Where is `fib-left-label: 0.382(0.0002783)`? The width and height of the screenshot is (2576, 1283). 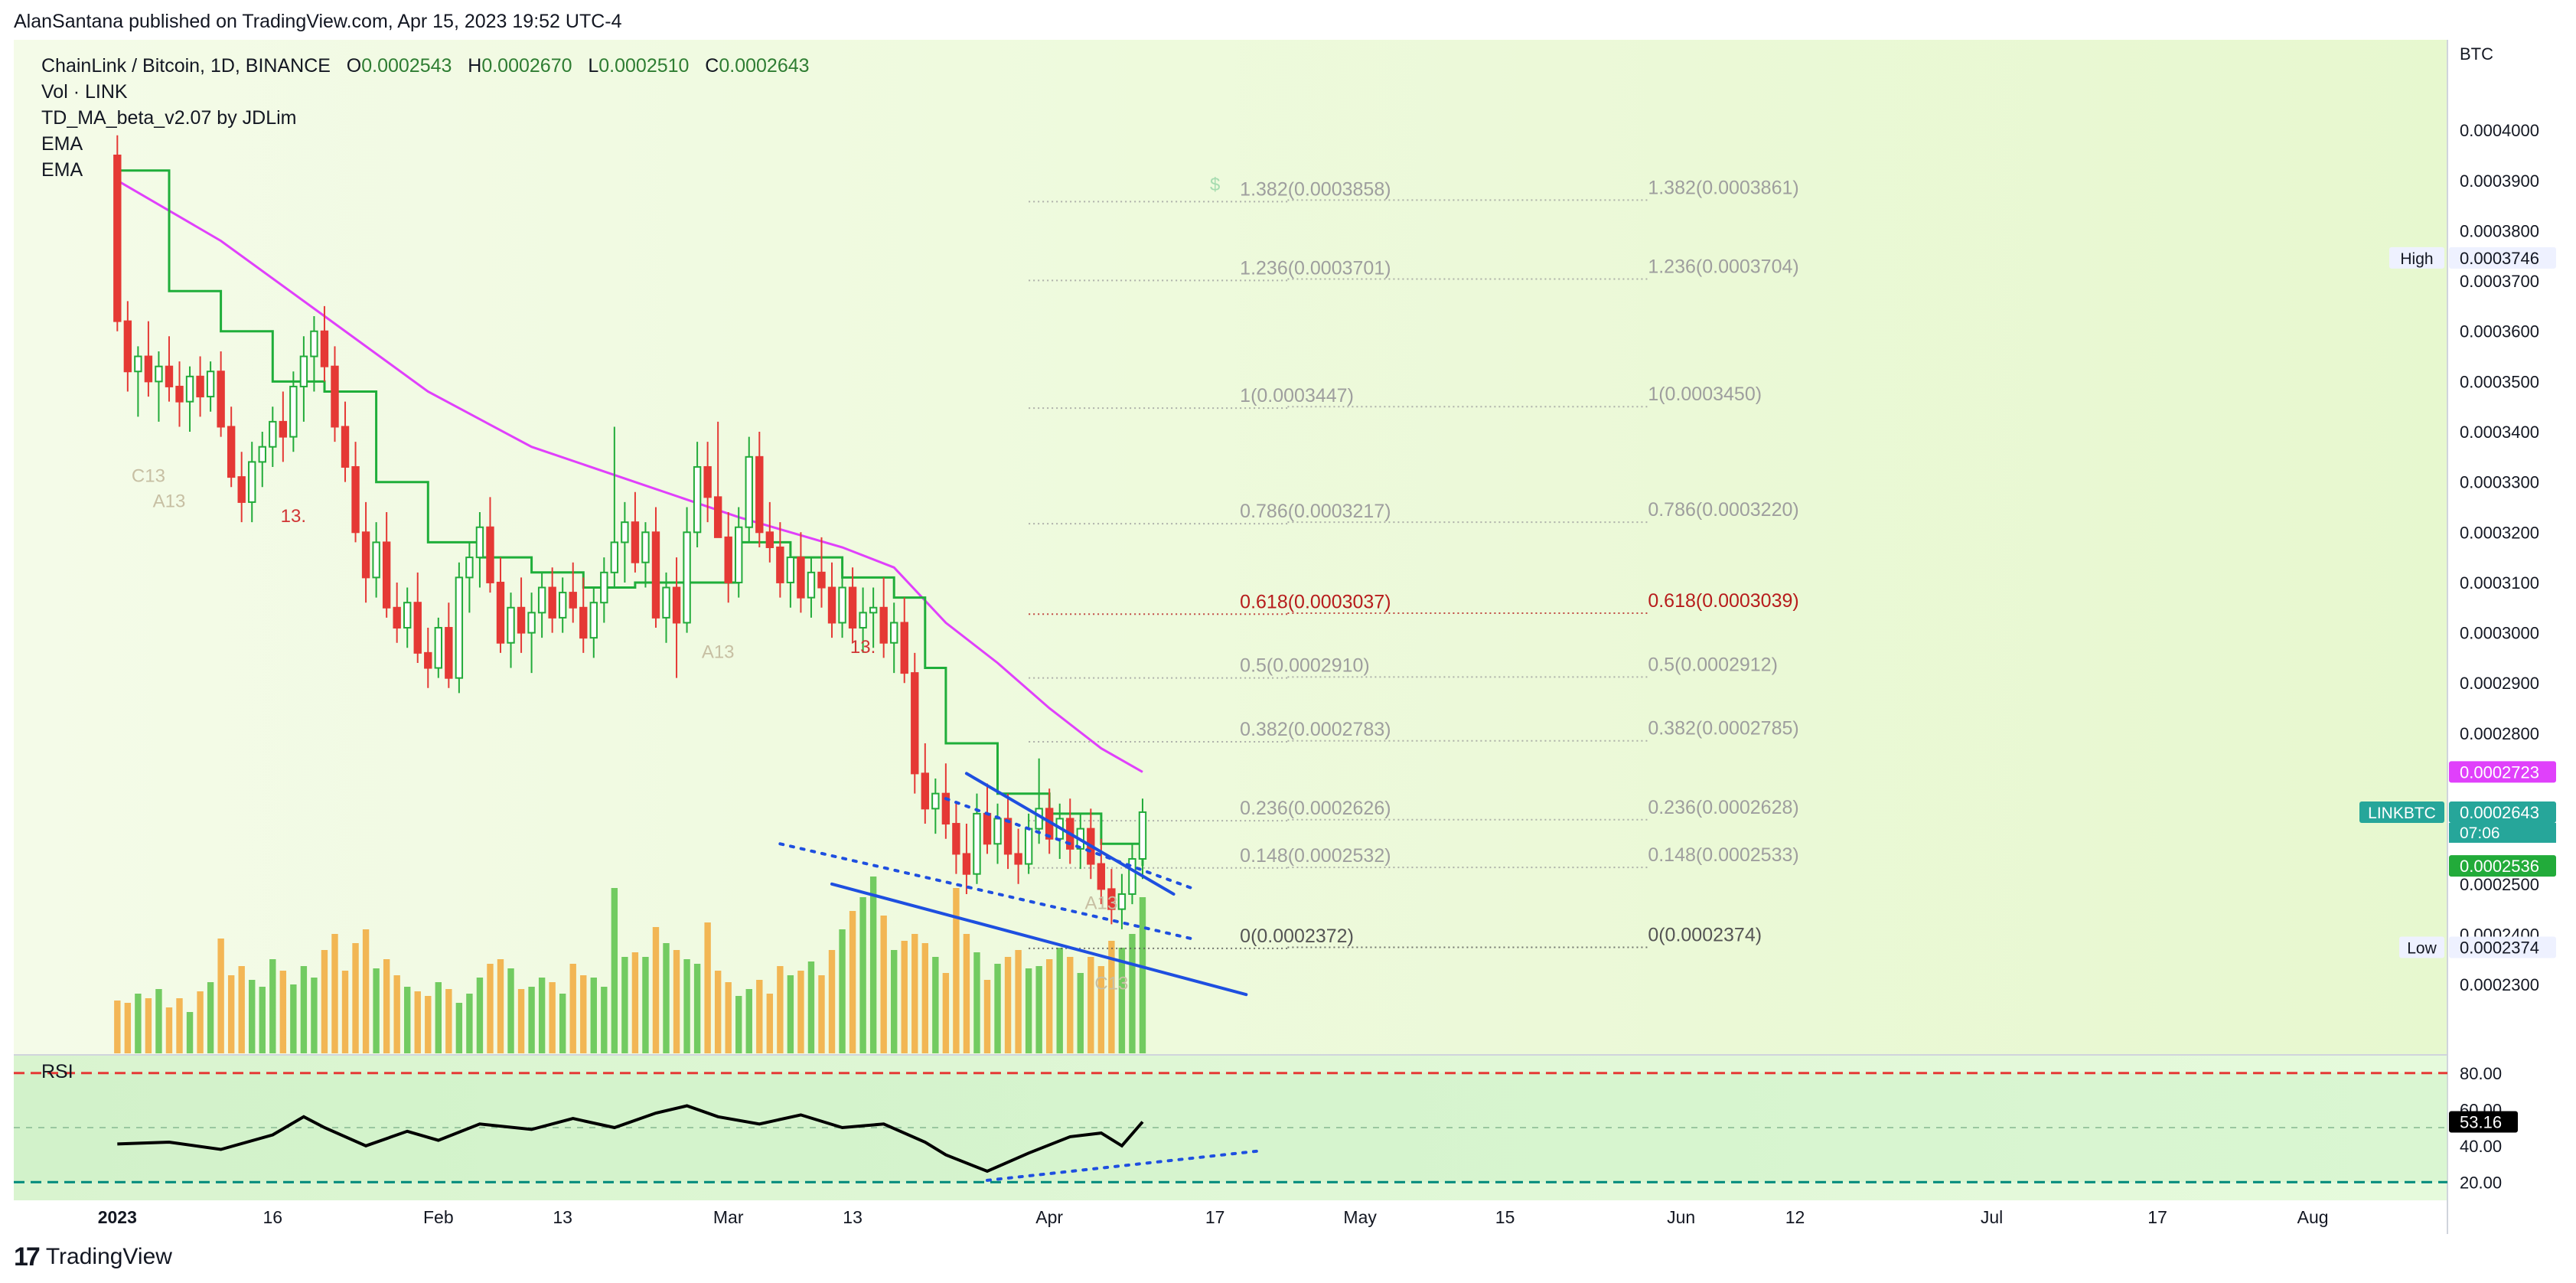 fib-left-label: 0.382(0.0002783) is located at coordinates (1315, 730).